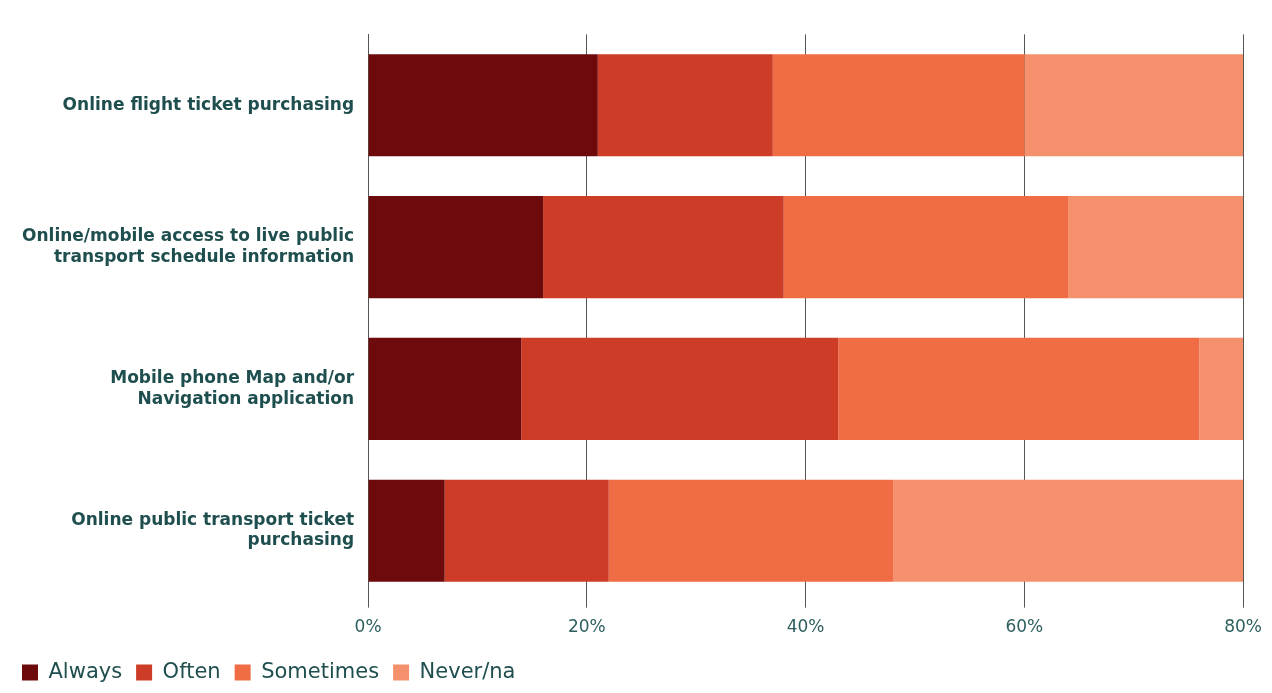 Image resolution: width=1272 pixels, height=693 pixels. Describe the element at coordinates (85, 670) in the screenshot. I see `legend-label: Always` at that location.